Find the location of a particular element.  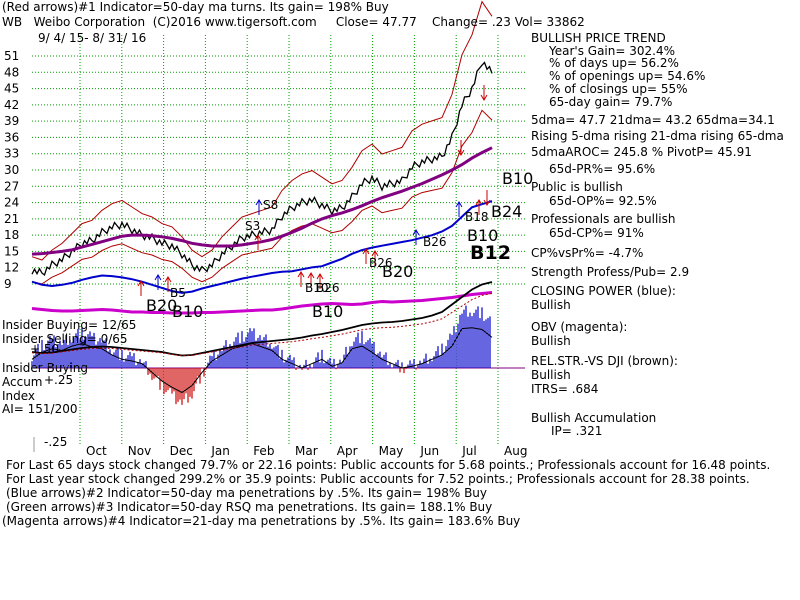

signal-s3: S3 is located at coordinates (253, 226).